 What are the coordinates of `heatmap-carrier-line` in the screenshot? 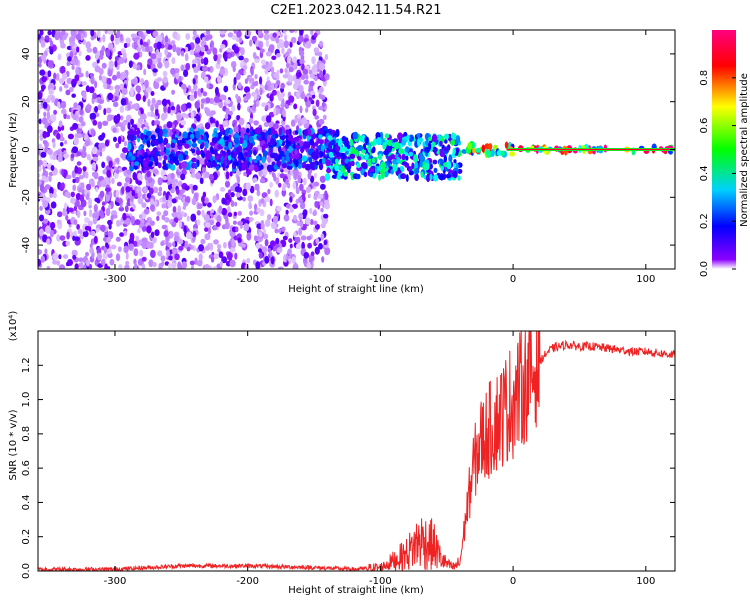 It's located at (590, 149).